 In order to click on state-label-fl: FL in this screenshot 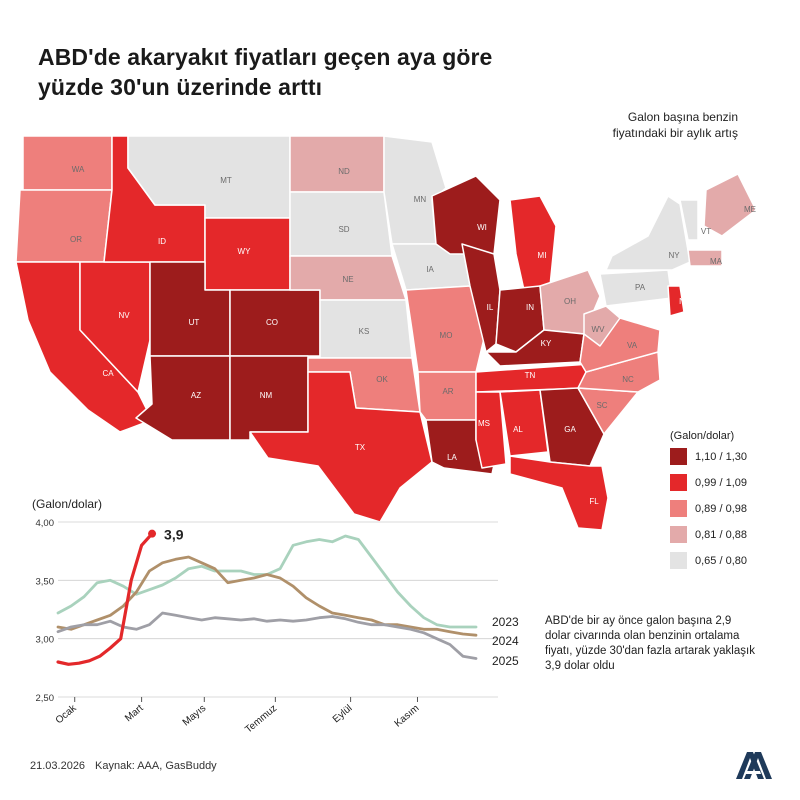, I will do `click(594, 501)`.